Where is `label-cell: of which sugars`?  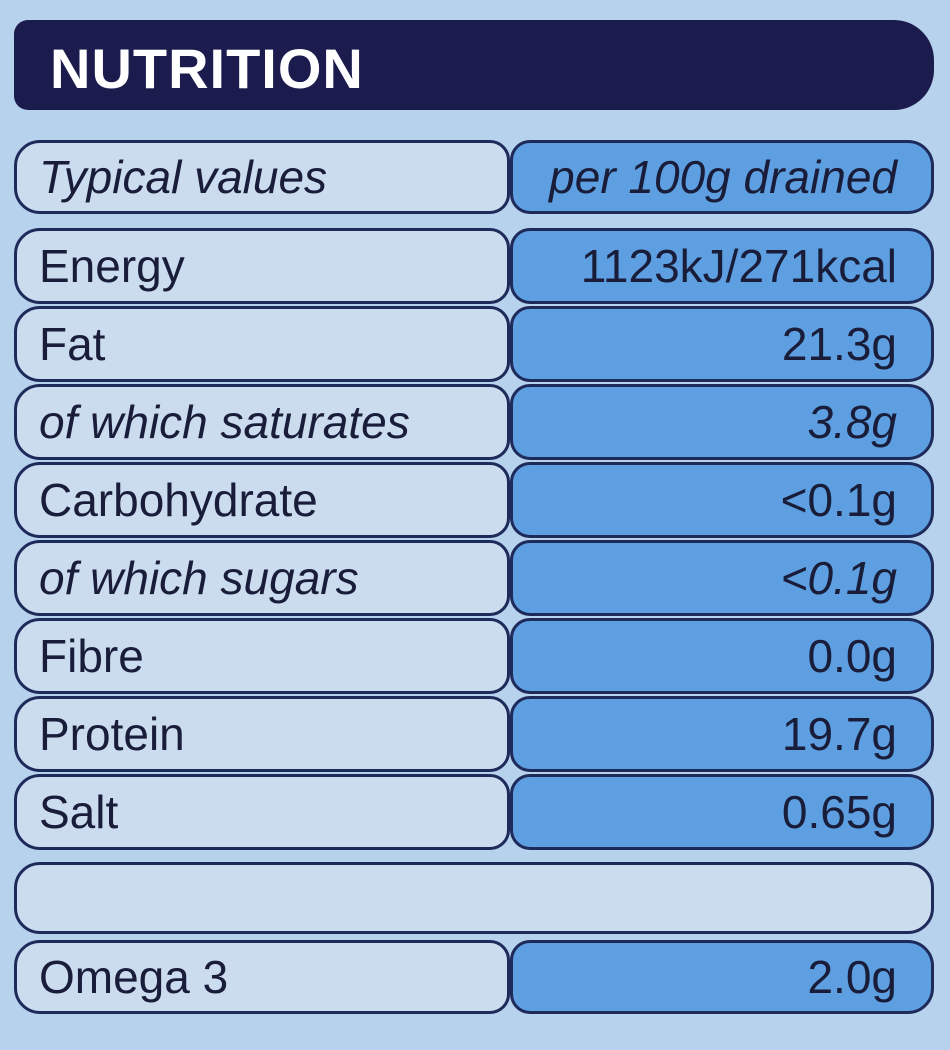 label-cell: of which sugars is located at coordinates (262, 578).